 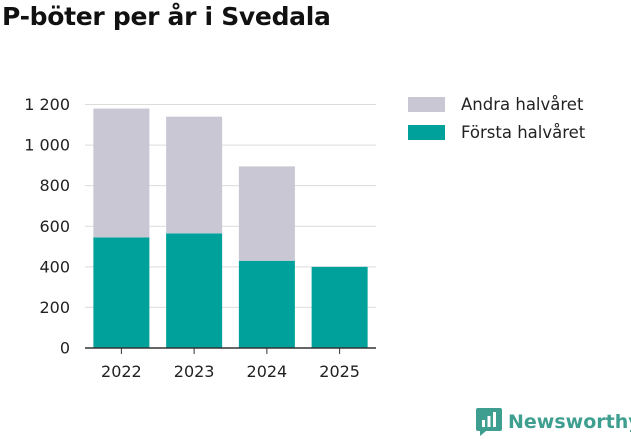 I want to click on bar-2023-forsta, so click(x=194, y=290).